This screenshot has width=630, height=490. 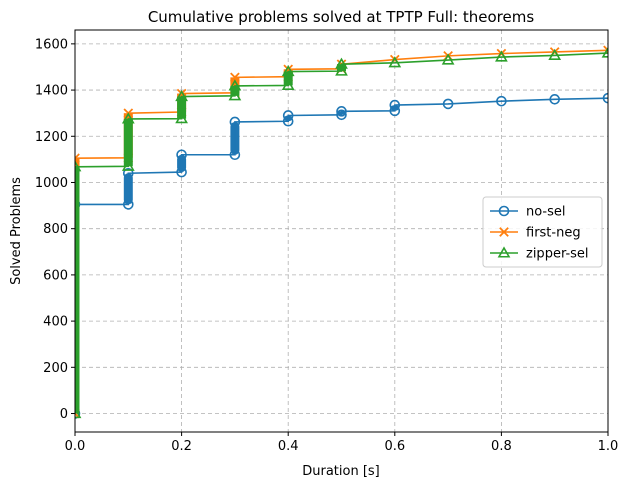 What do you see at coordinates (55, 368) in the screenshot?
I see `y-tick-label: 200` at bounding box center [55, 368].